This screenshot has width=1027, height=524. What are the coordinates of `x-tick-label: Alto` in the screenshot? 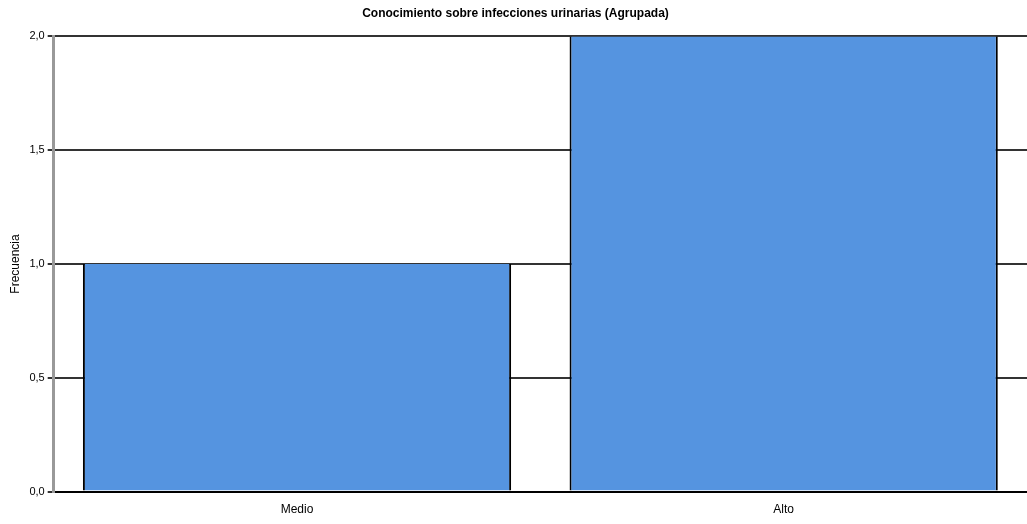 It's located at (784, 509).